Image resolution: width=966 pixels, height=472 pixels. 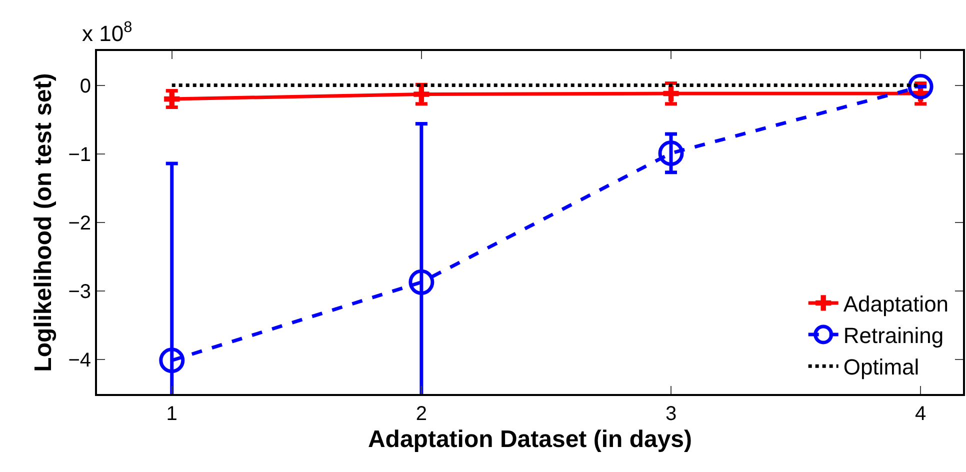 I want to click on y-axis-title: Loglikelihood (on test set), so click(x=43, y=222).